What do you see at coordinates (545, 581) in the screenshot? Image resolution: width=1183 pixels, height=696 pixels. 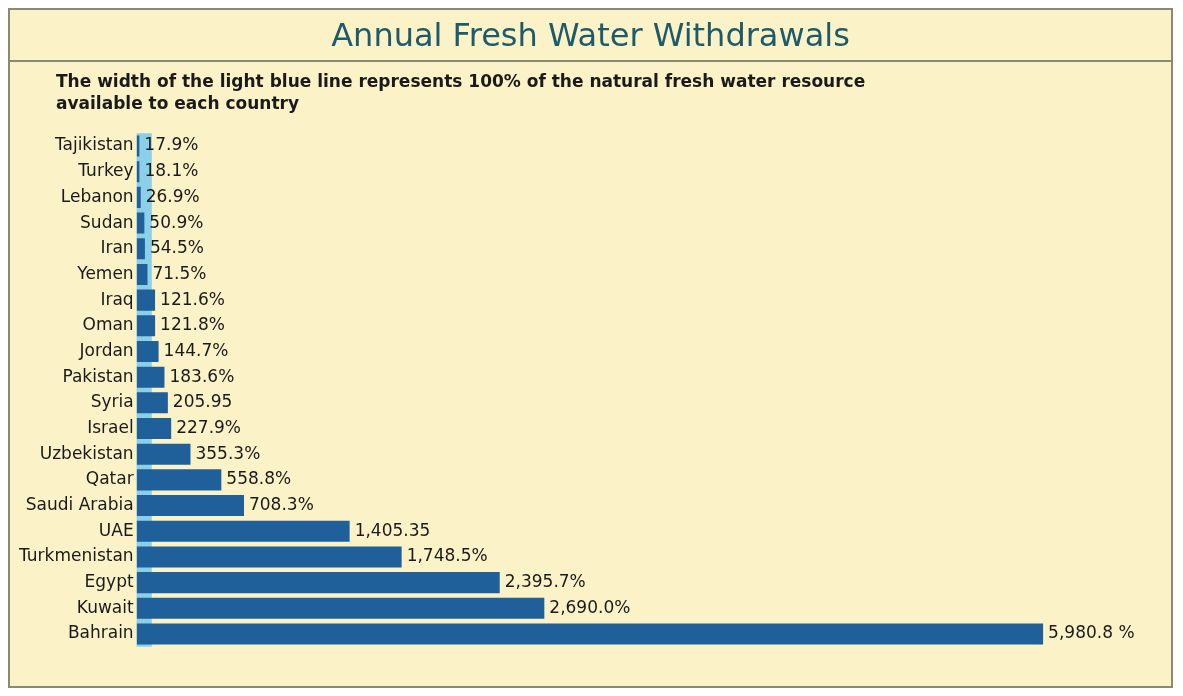 I see `data-label: 2,395.7%` at bounding box center [545, 581].